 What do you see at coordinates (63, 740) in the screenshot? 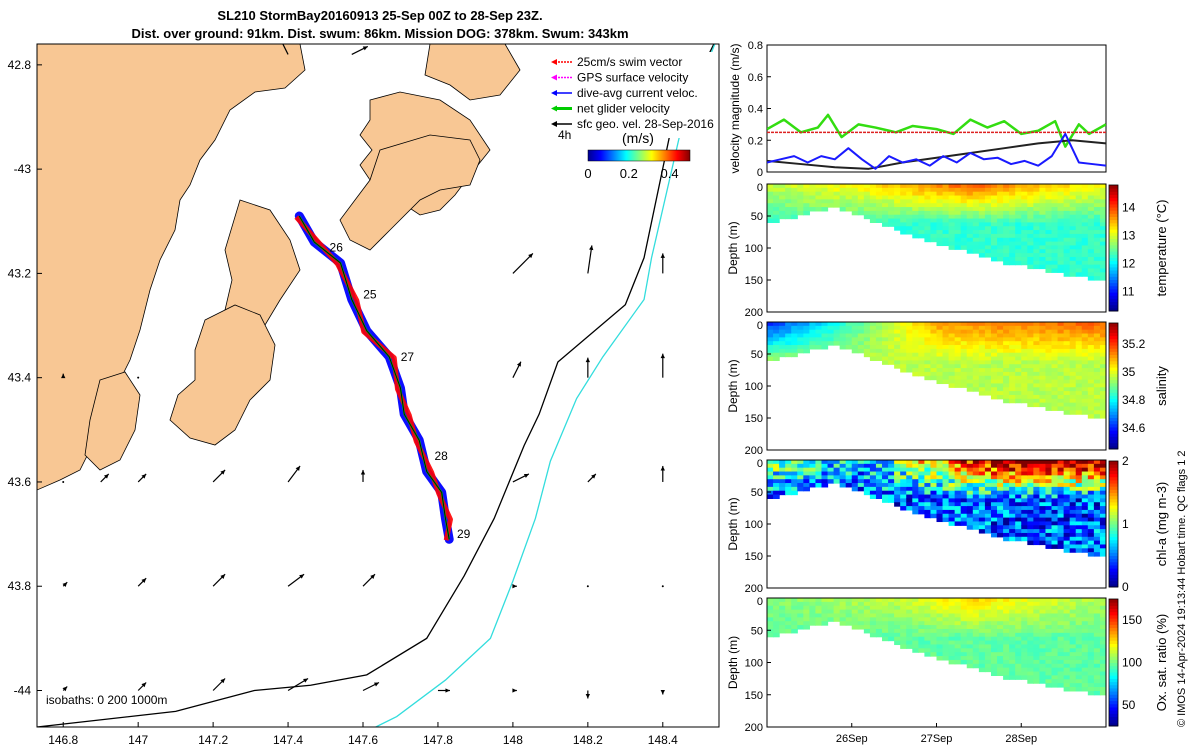
I see `map-x-tick-label: 146.8` at bounding box center [63, 740].